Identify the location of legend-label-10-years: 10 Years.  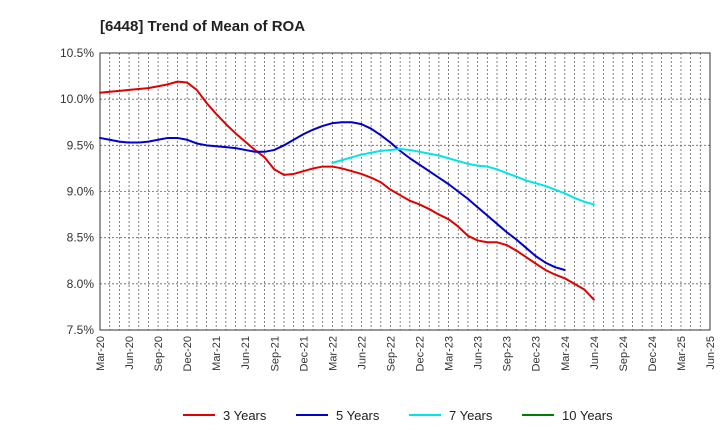
(587, 415).